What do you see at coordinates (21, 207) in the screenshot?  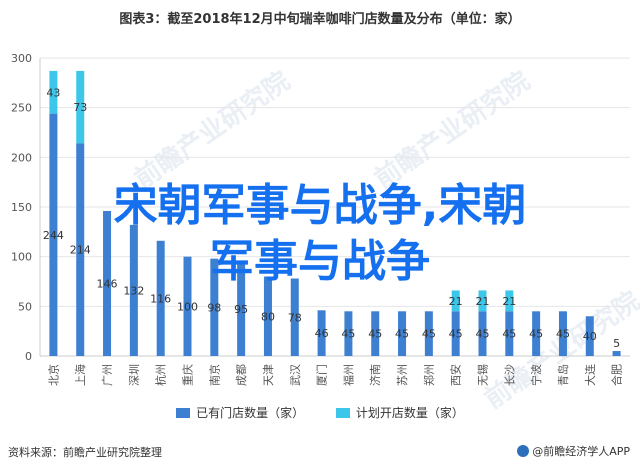 I see `y-tick-label: 150` at bounding box center [21, 207].